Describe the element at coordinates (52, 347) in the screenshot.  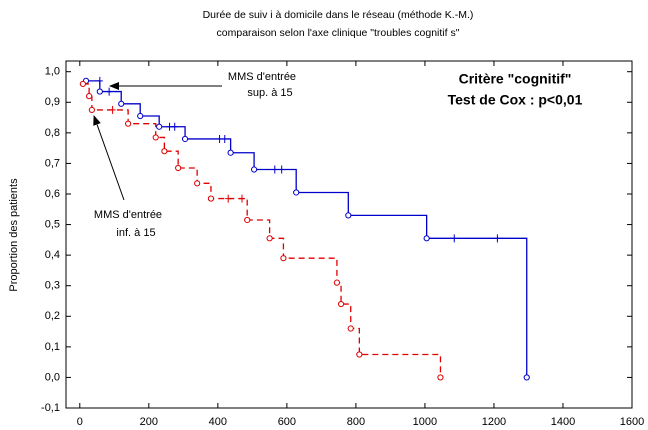
I see `y-tick-label: 0,1` at that location.